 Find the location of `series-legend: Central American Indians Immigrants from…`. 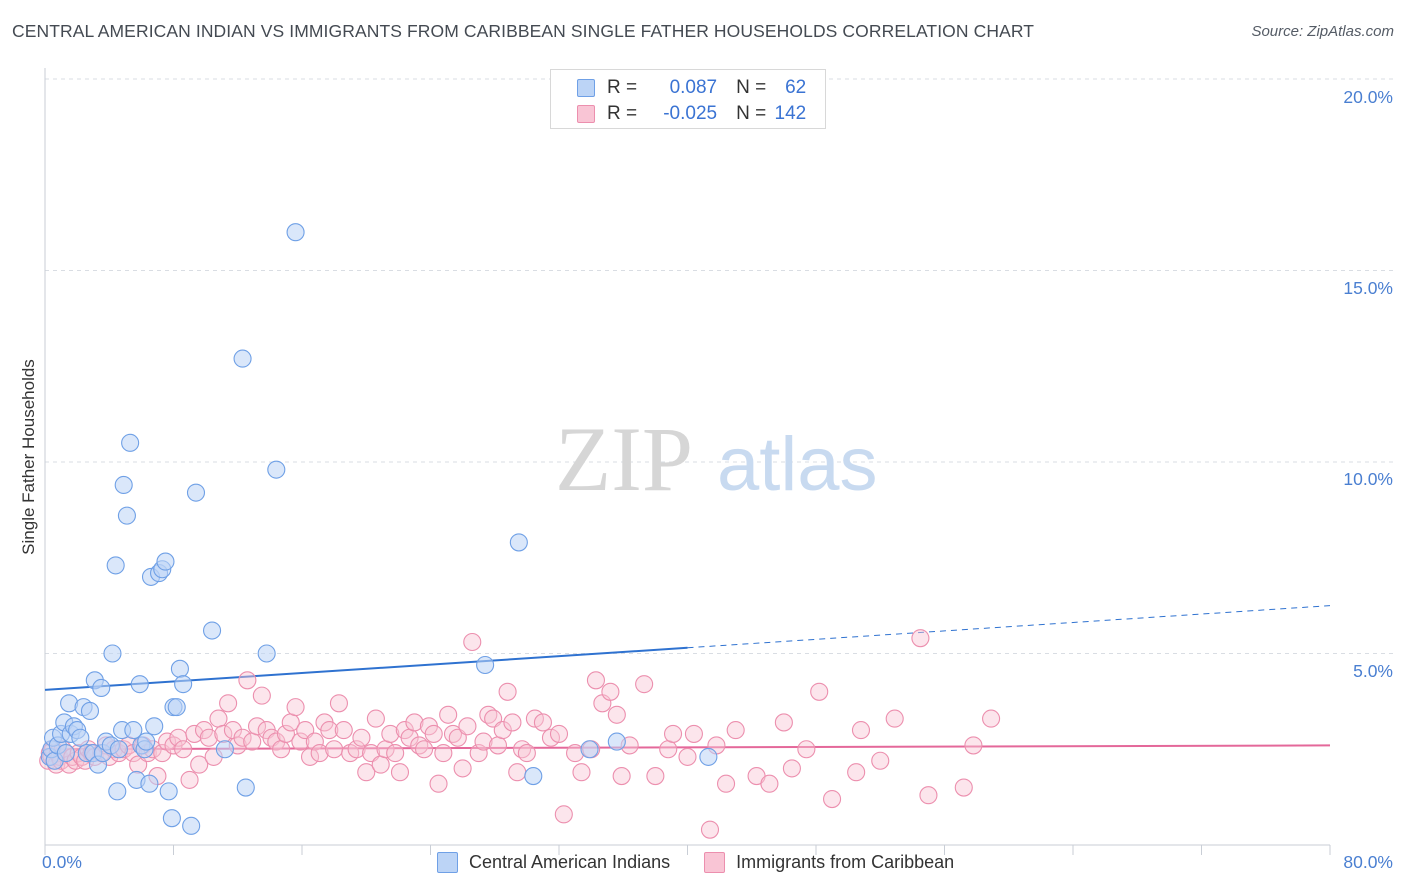

series-legend: Central American Indians Immigrants from… is located at coordinates (712, 862).